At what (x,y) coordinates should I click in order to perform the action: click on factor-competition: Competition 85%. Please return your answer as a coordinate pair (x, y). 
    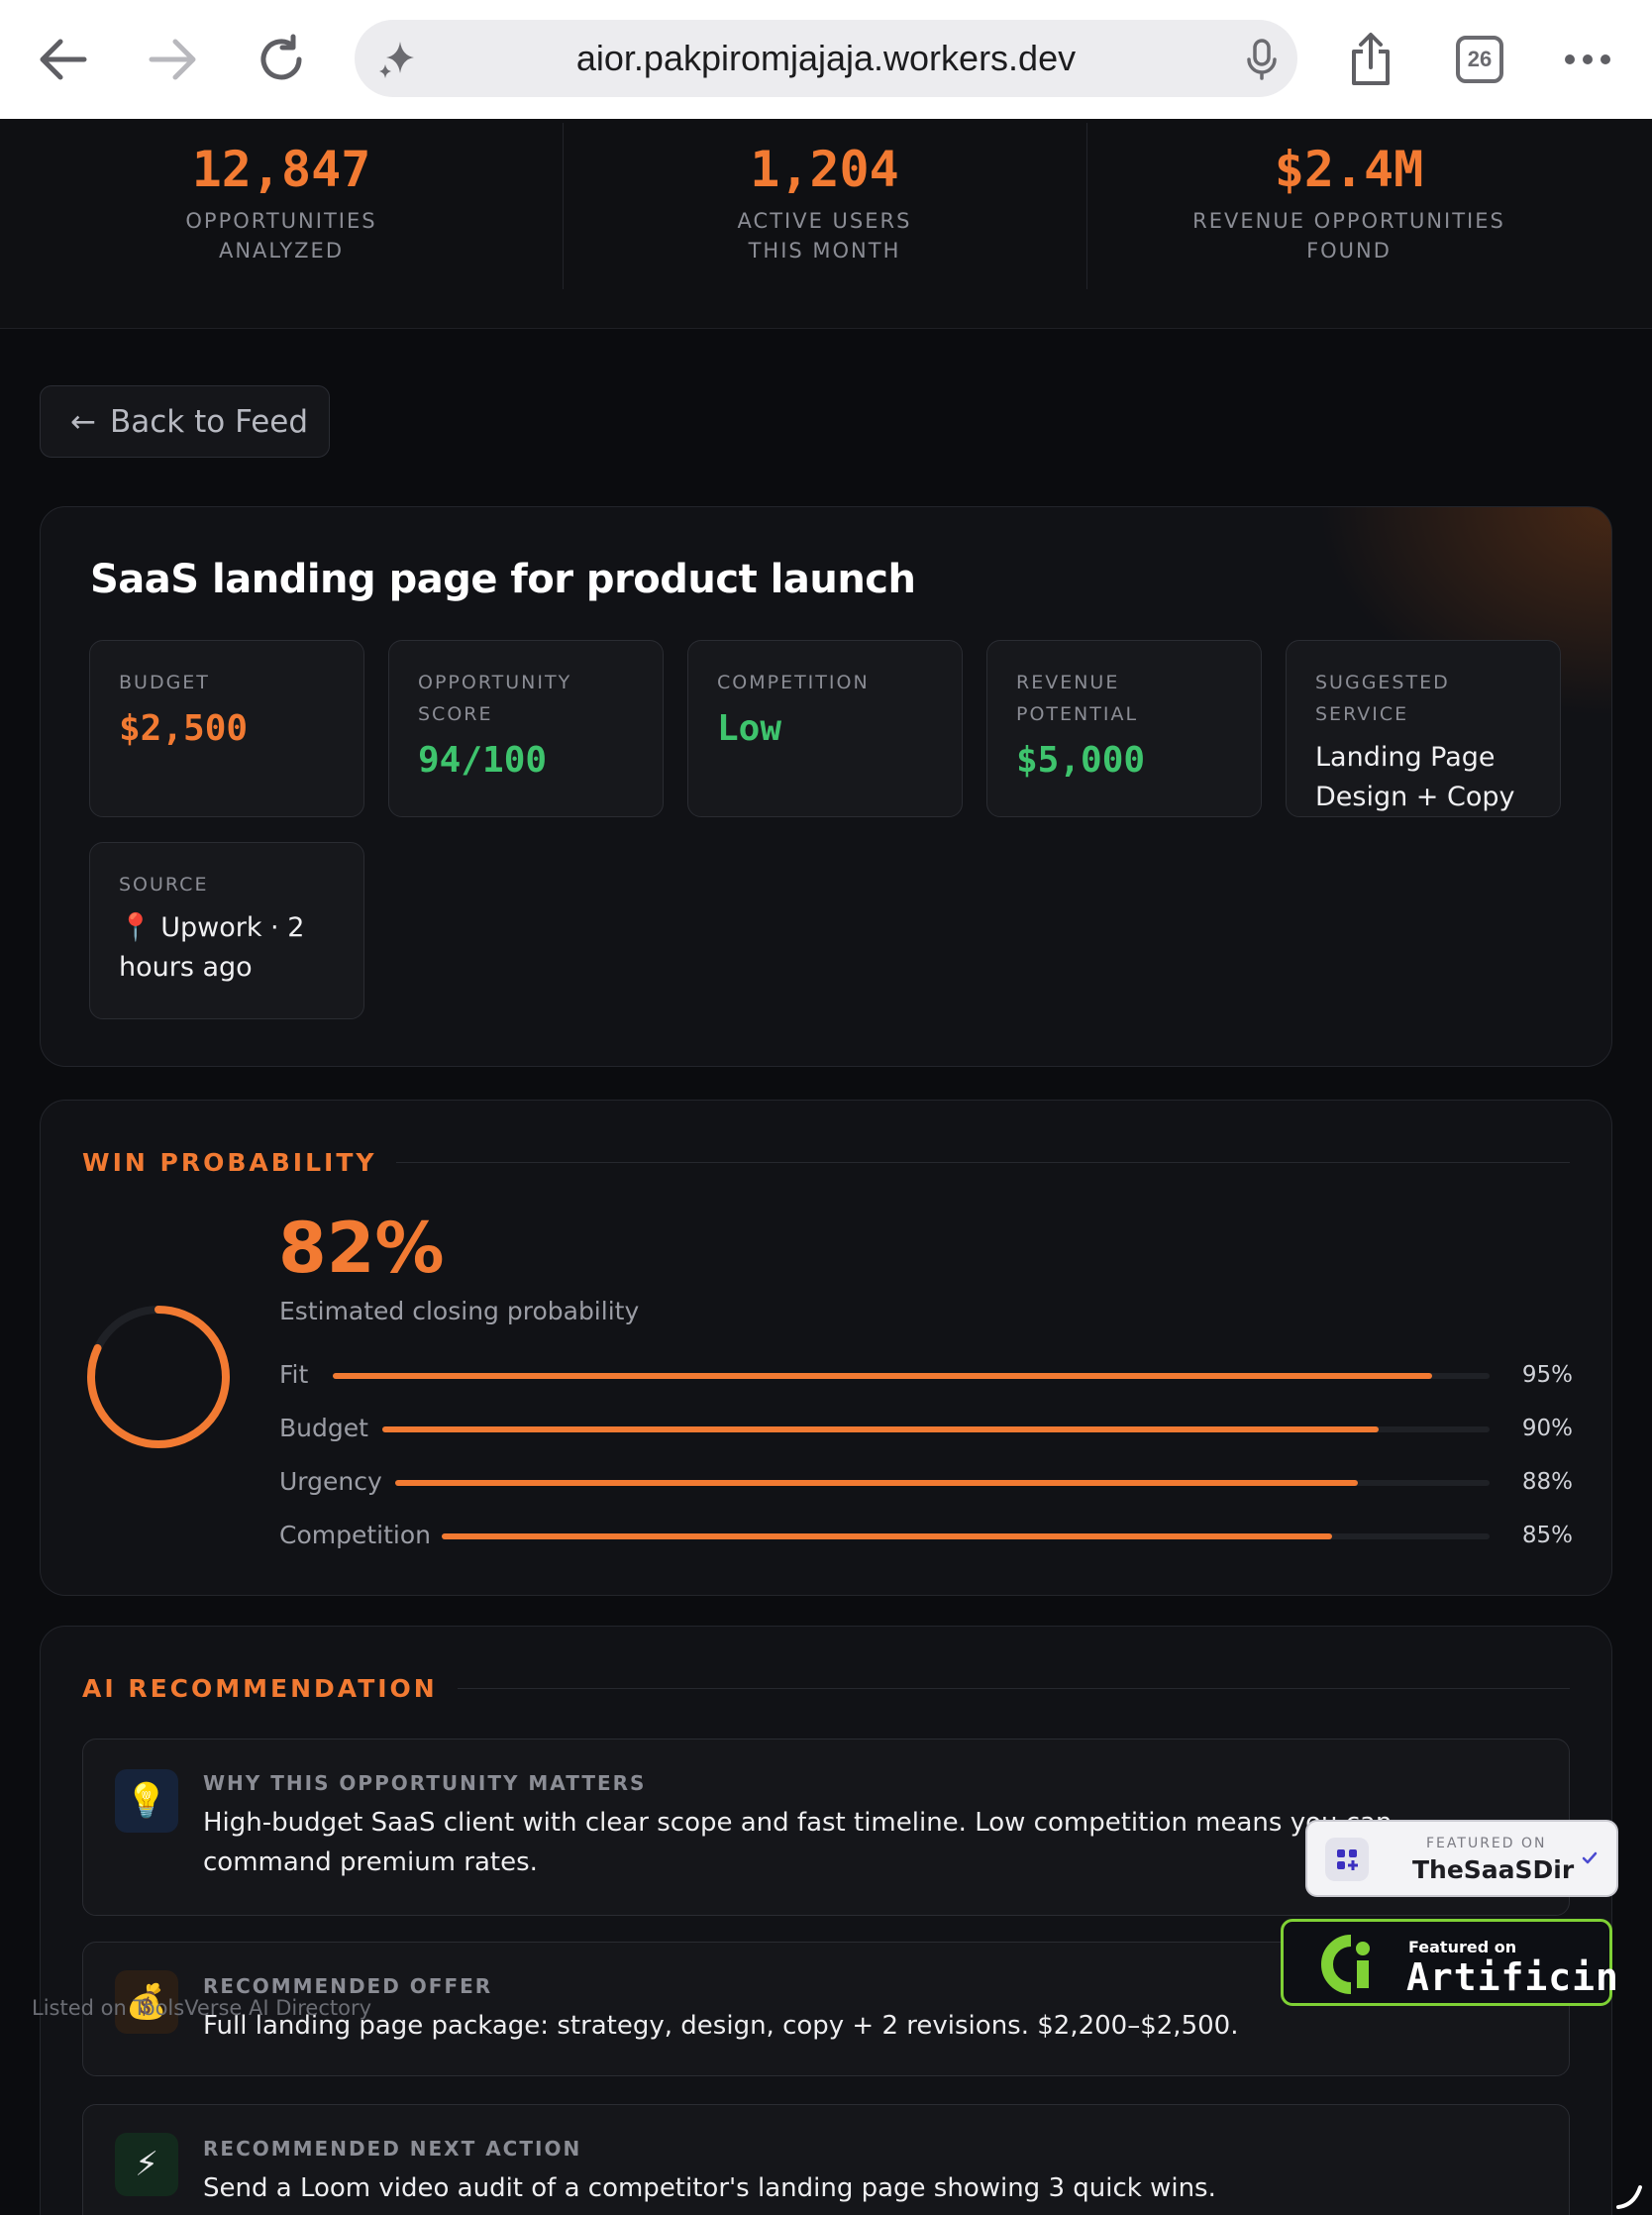
    Looking at the image, I should click on (926, 1535).